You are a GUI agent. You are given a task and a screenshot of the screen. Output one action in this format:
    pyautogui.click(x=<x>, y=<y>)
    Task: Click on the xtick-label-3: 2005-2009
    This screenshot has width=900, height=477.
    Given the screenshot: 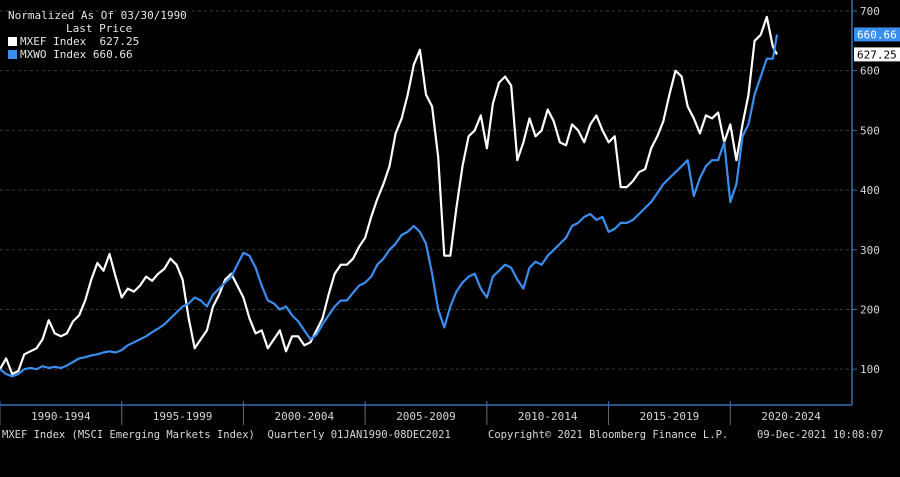 What is the action you would take?
    pyautogui.click(x=426, y=416)
    